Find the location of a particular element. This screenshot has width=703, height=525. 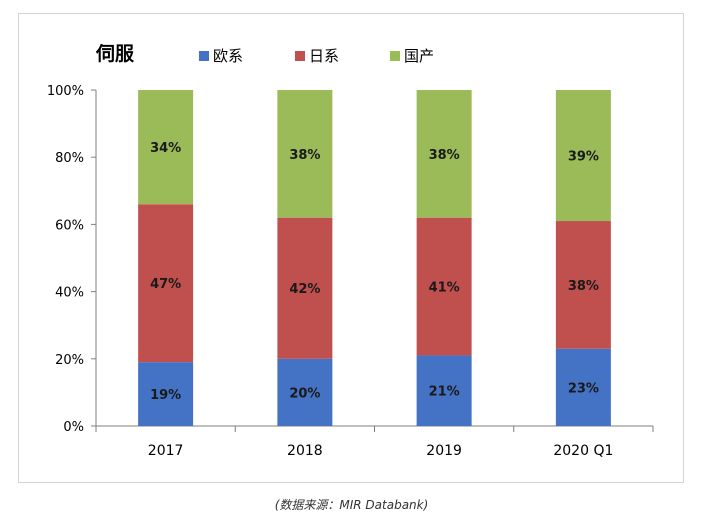

data-label: 21% is located at coordinates (444, 392).